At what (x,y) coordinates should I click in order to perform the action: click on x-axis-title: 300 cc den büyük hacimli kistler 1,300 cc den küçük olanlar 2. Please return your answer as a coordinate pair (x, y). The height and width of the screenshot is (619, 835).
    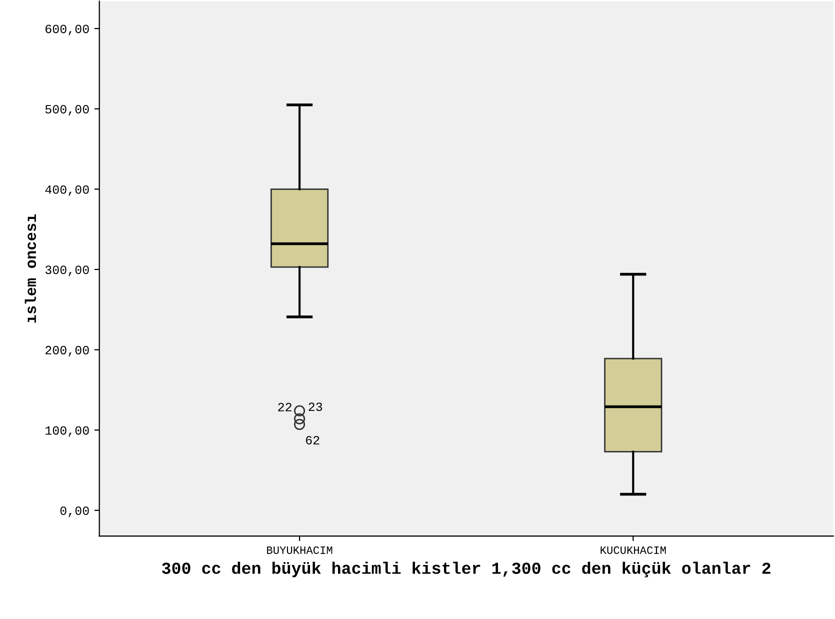
    Looking at the image, I should click on (466, 570).